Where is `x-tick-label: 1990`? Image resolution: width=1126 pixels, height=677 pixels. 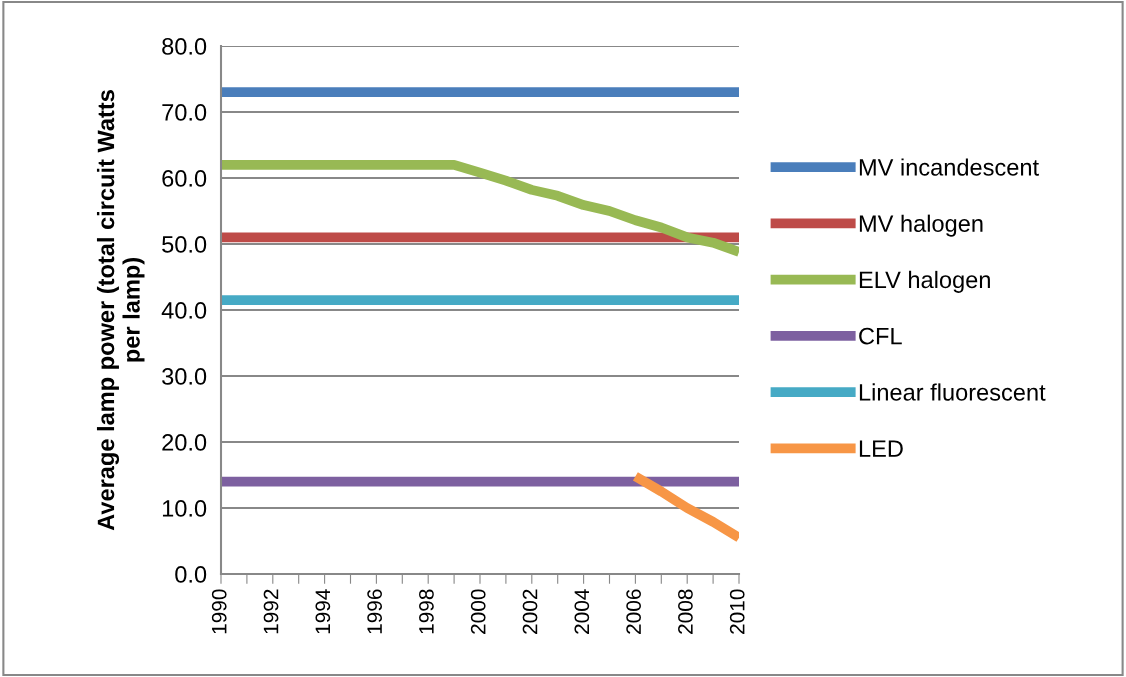
x-tick-label: 1990 is located at coordinates (219, 611).